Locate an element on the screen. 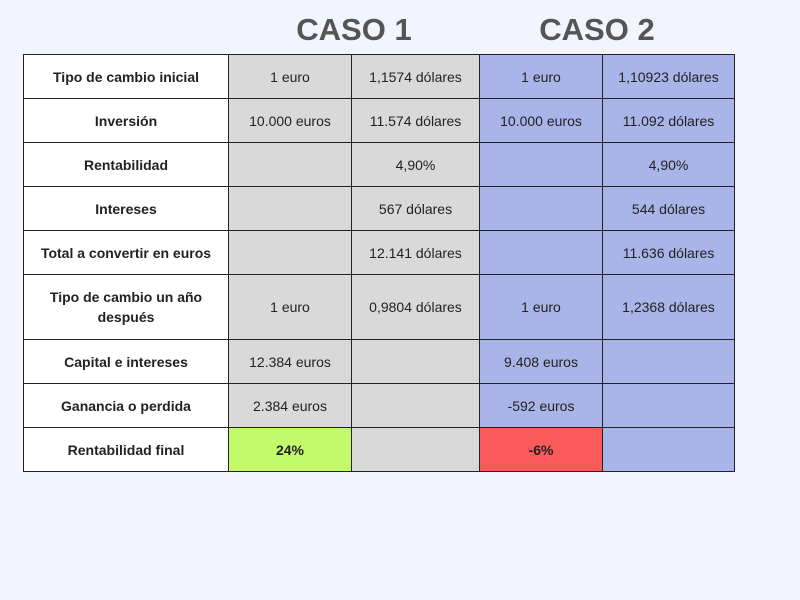  row-label: Inversión is located at coordinates (126, 120).